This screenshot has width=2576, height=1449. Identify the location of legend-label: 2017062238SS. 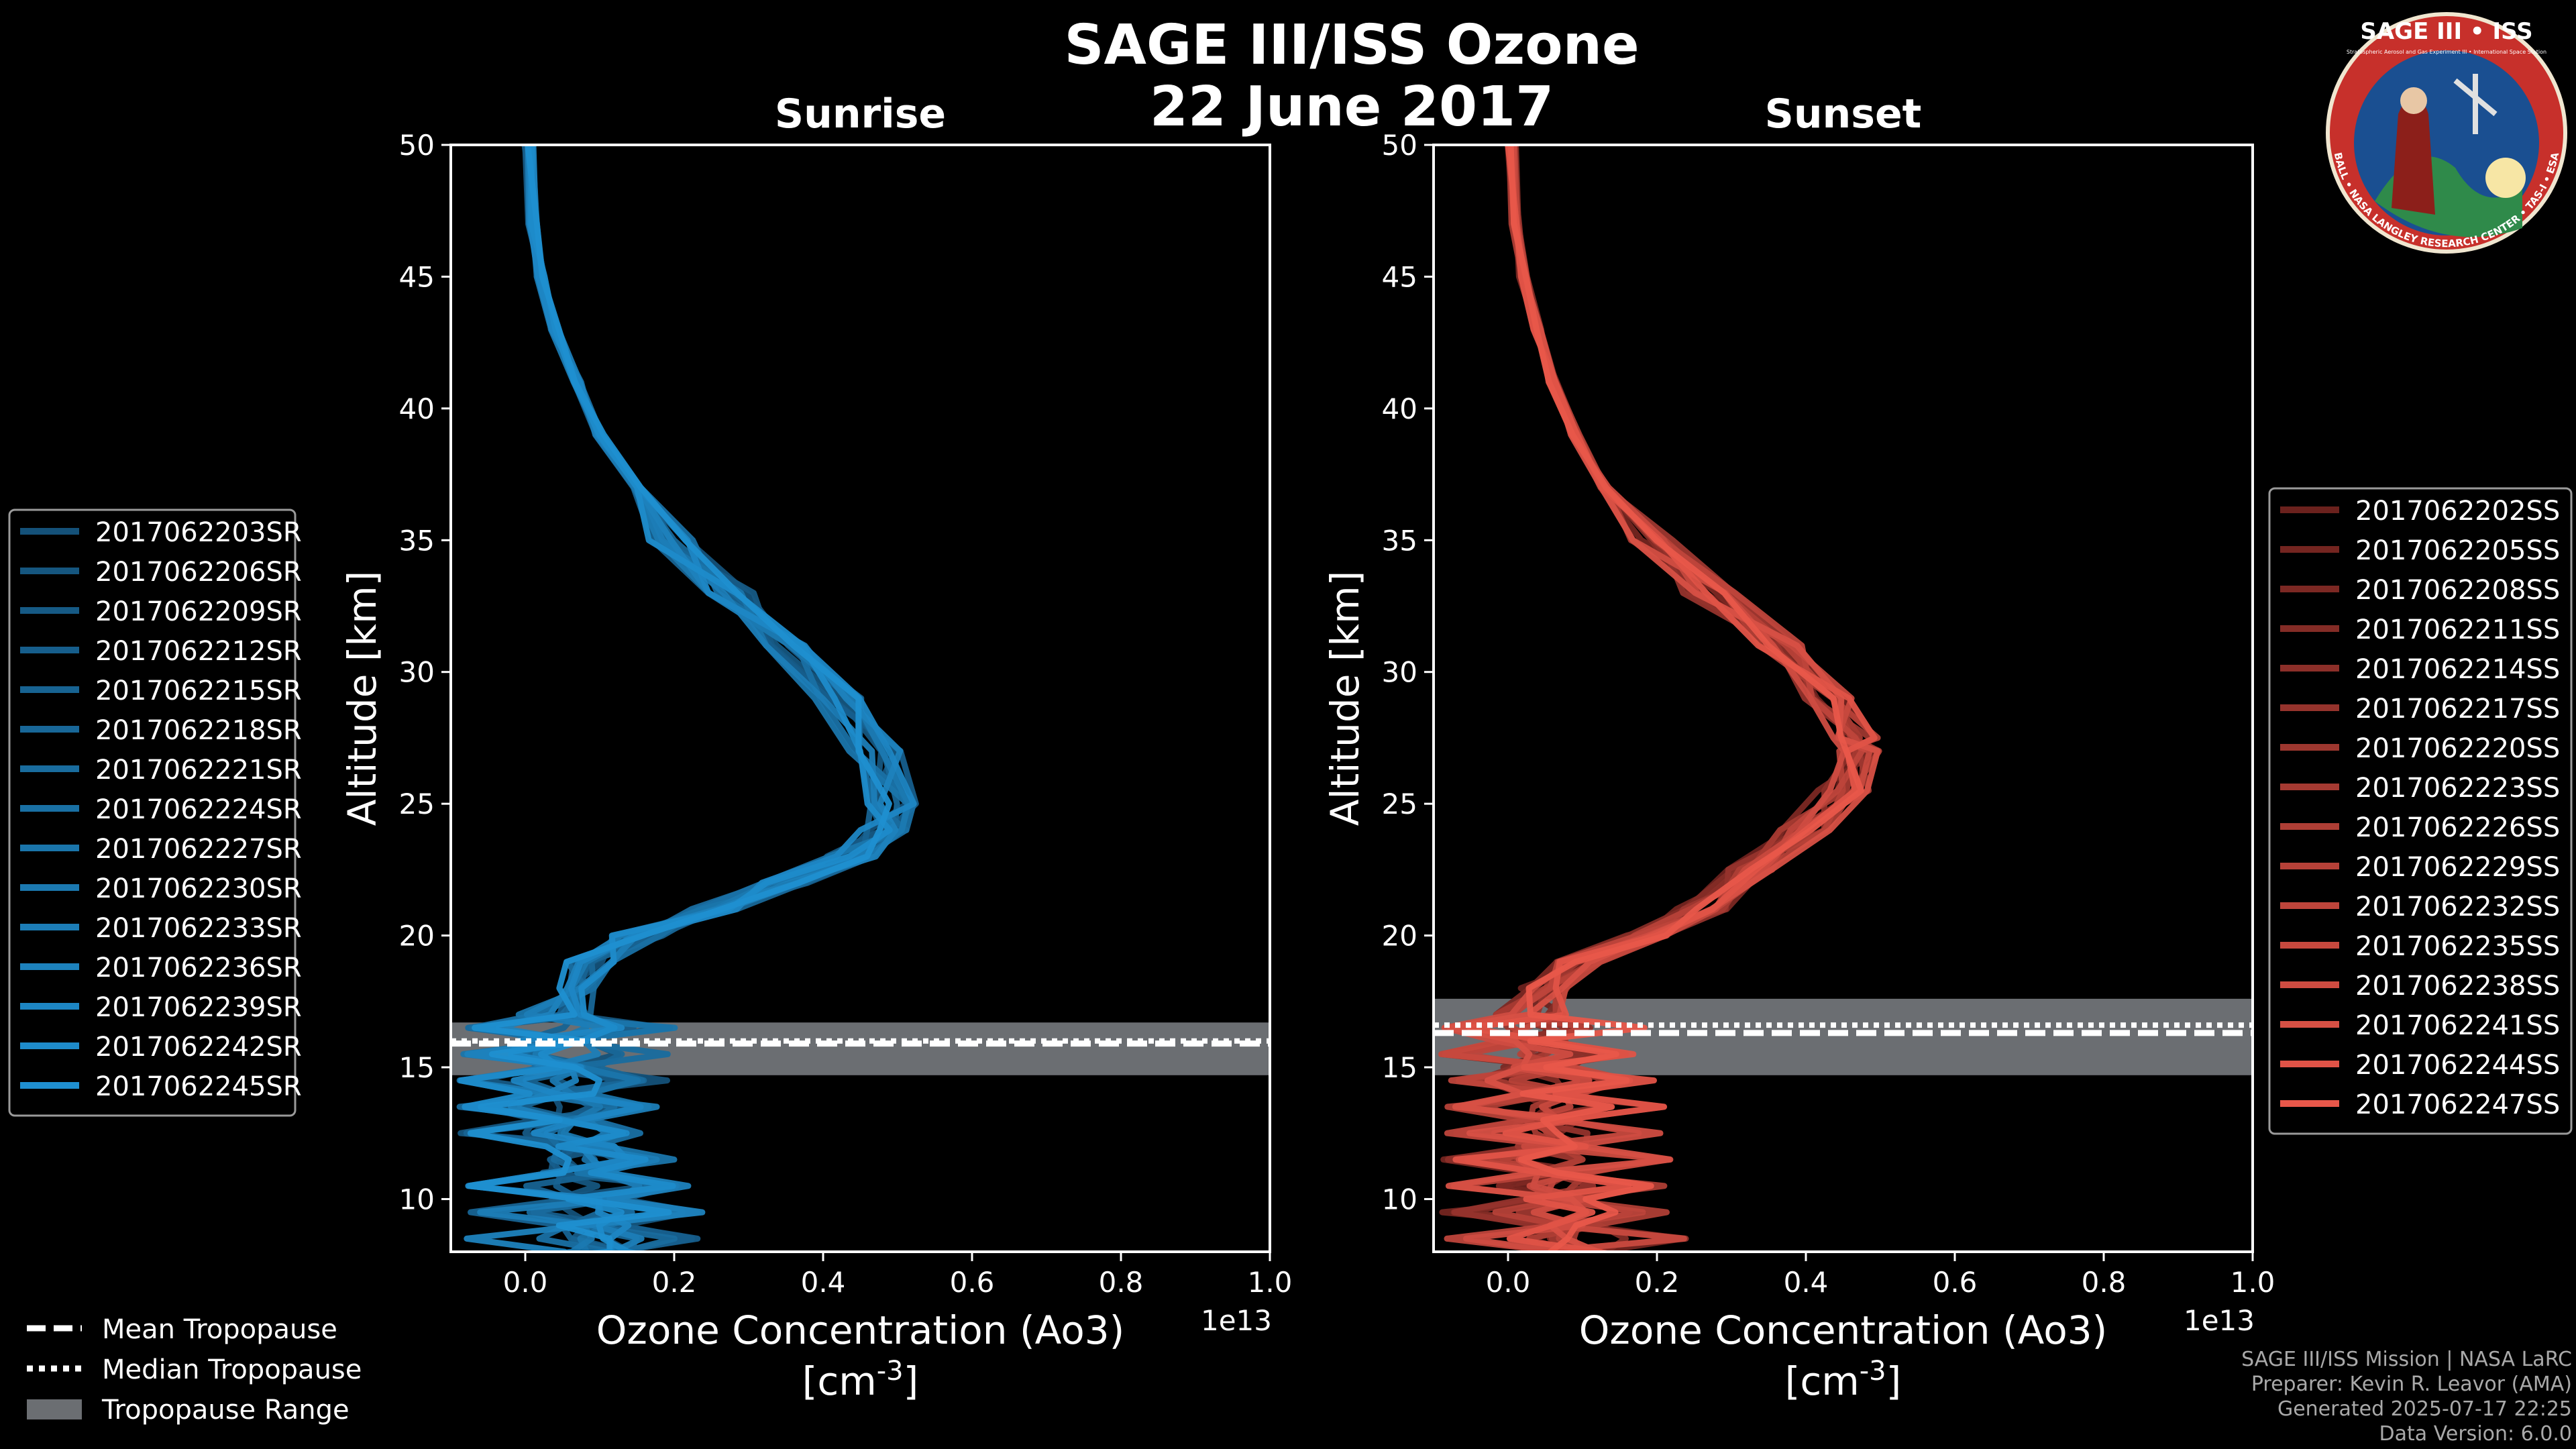
(2457, 986).